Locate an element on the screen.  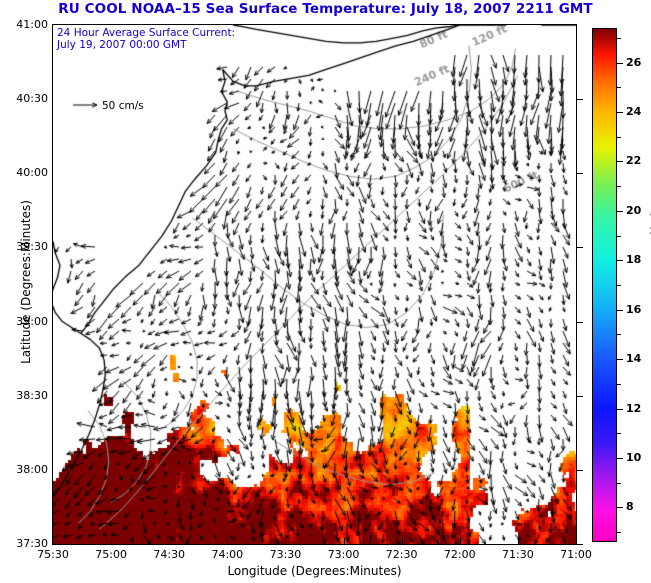
colorbar-tick-label: 20 is located at coordinates (634, 210).